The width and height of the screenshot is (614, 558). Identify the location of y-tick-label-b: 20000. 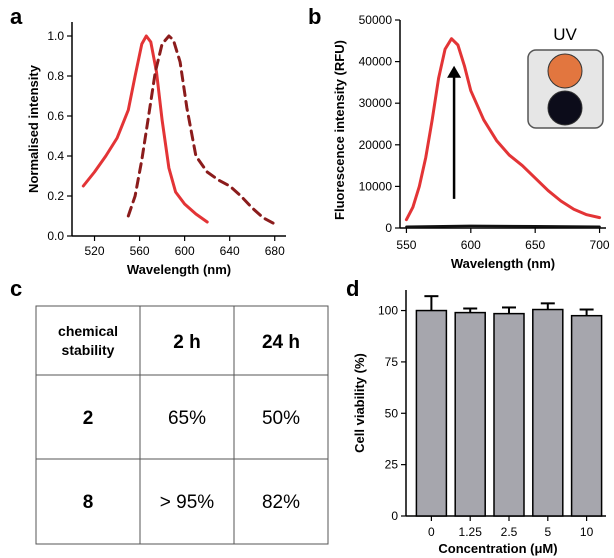
(376, 145).